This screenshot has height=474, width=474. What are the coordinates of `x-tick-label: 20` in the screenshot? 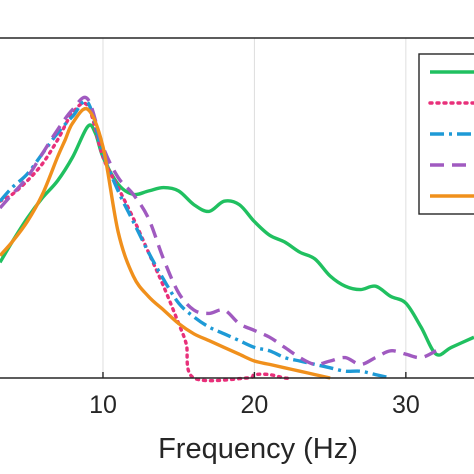 It's located at (255, 405).